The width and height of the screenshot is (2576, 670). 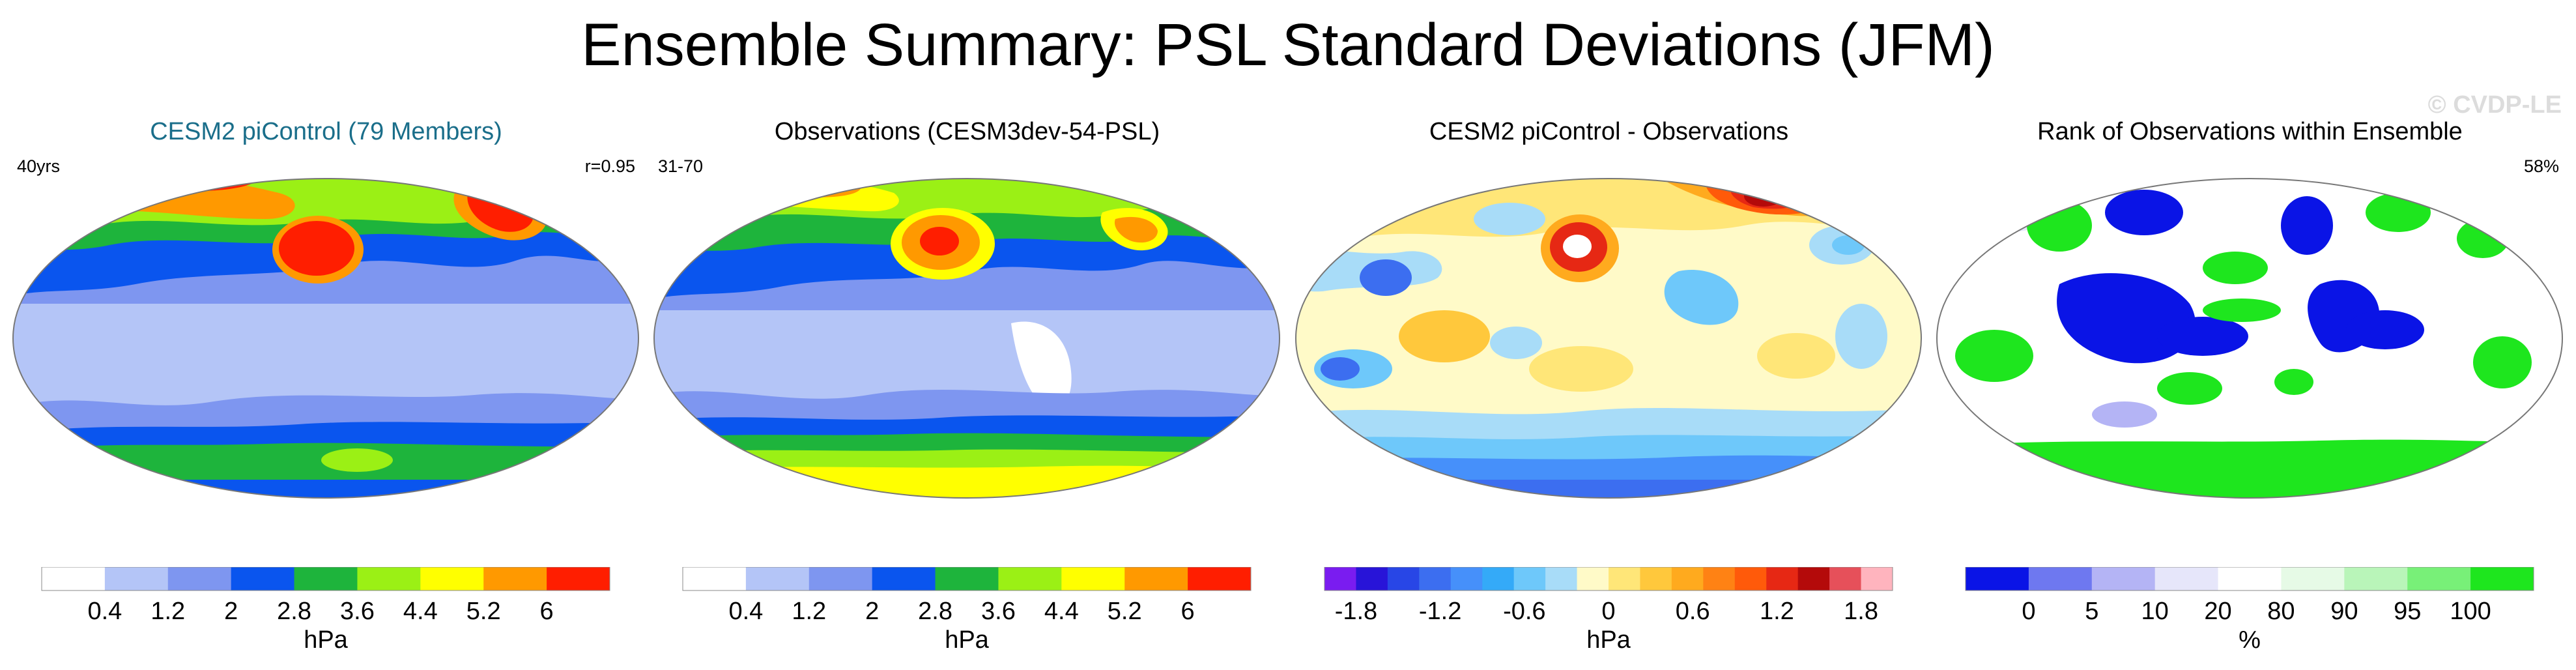 I want to click on panel-right-label: 58%, so click(x=2541, y=166).